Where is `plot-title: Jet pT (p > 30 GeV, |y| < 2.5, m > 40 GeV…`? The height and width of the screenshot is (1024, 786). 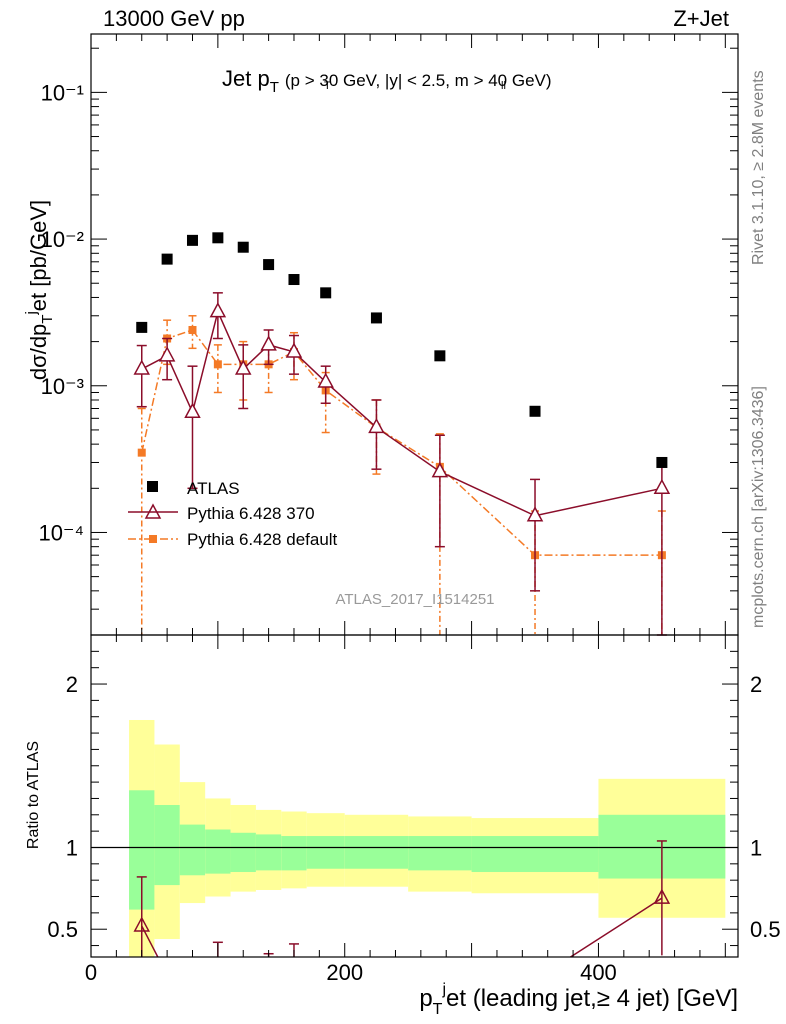 plot-title: Jet pT (p > 30 GeV, |y| < 2.5, m > 40 GeV… is located at coordinates (387, 81).